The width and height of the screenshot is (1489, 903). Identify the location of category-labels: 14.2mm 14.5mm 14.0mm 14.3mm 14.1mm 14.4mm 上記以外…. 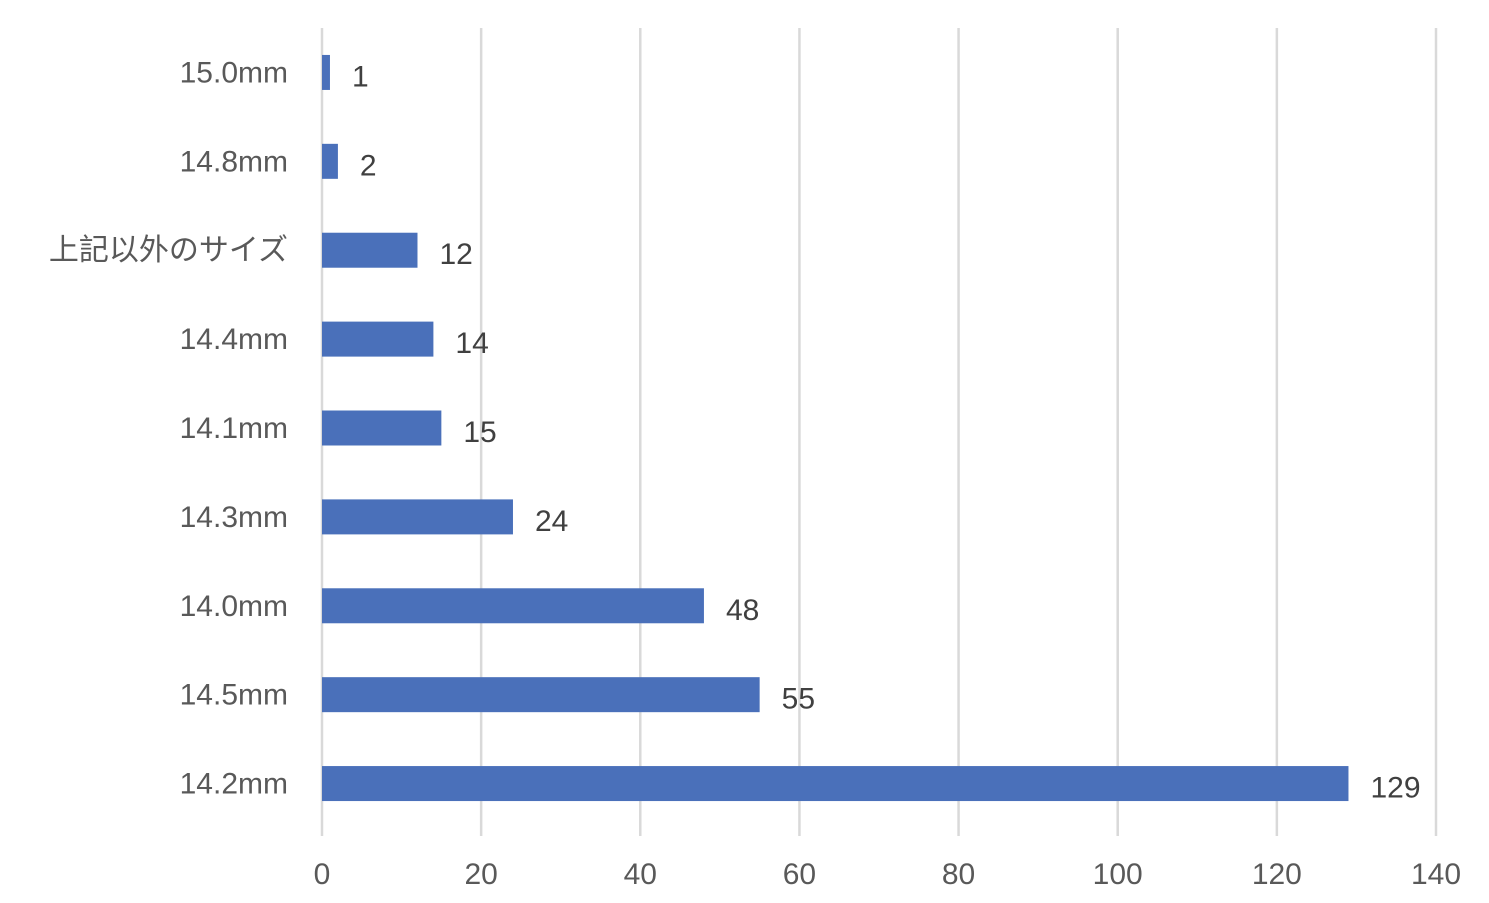
(168, 428).